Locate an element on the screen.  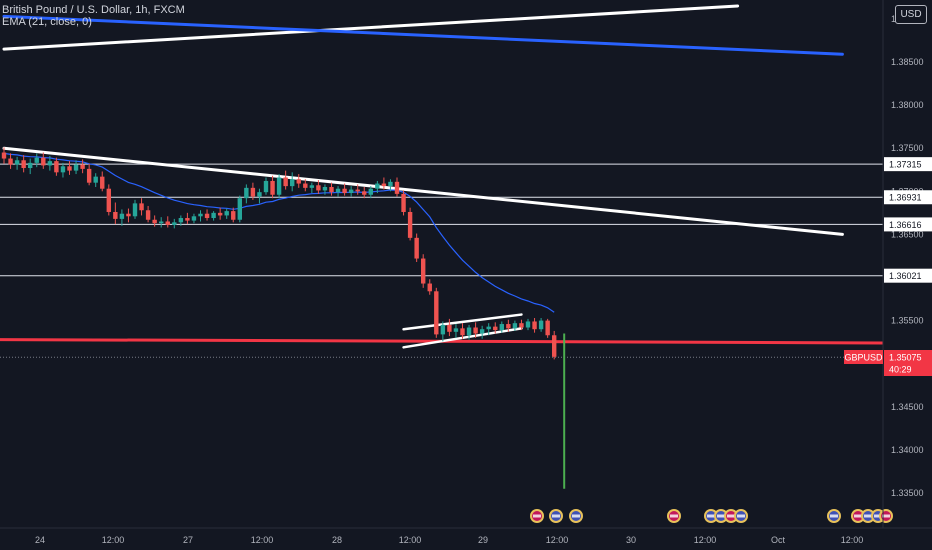
price-tick-label: 1.36500 is located at coordinates (907, 234).